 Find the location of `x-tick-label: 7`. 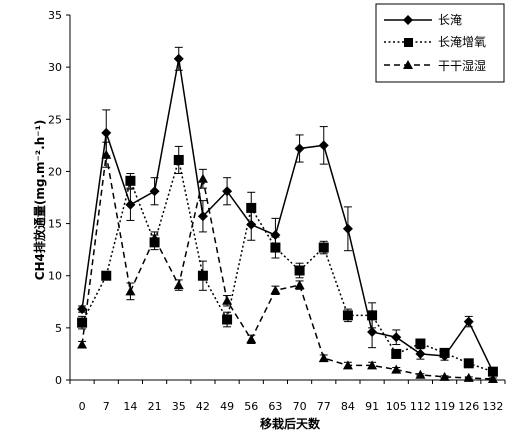

x-tick-label: 7 is located at coordinates (106, 406).